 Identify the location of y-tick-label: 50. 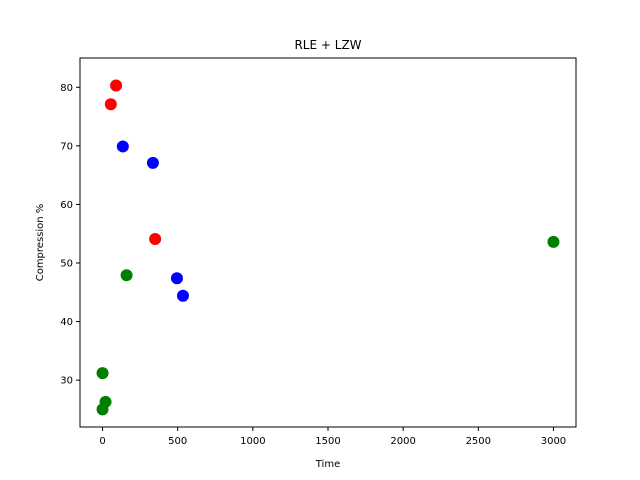
(66, 264).